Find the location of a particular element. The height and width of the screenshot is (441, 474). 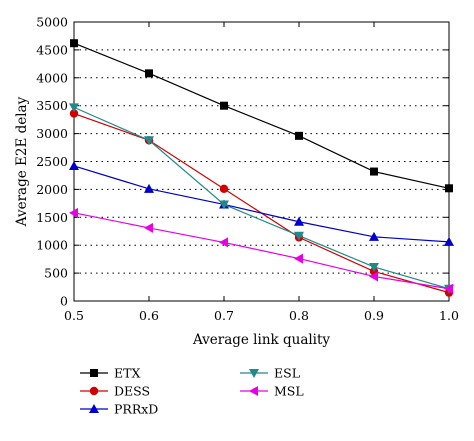

x-tick-label: 0.5 is located at coordinates (74, 315).